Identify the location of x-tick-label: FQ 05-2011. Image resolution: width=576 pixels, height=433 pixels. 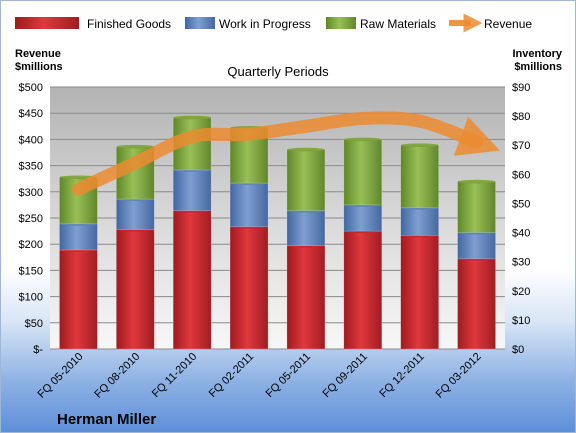
(288, 375).